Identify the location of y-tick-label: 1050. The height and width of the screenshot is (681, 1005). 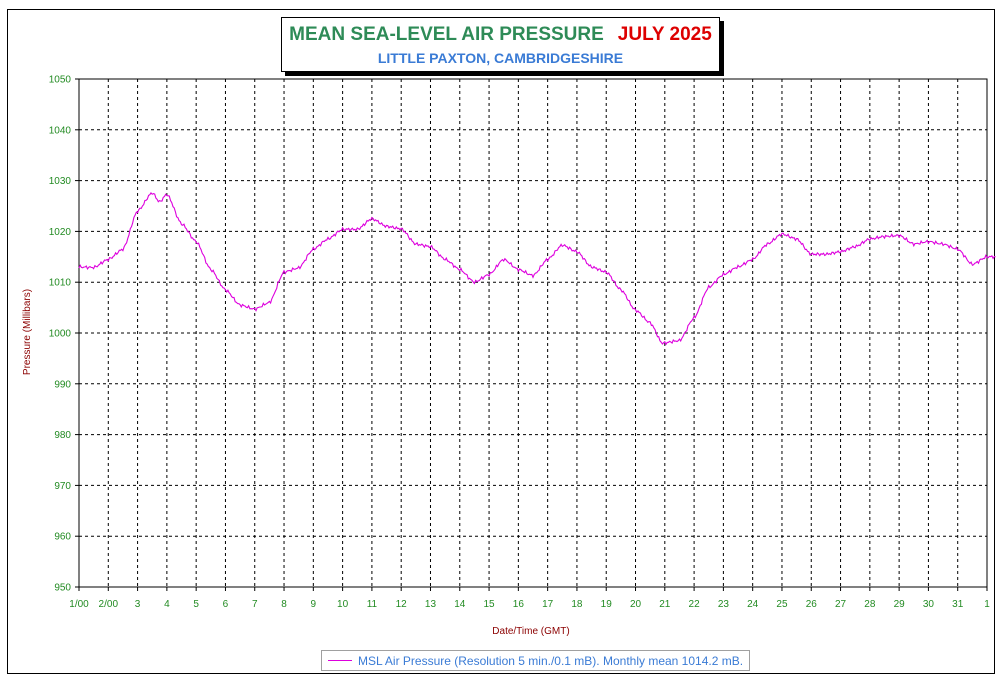
(60, 80).